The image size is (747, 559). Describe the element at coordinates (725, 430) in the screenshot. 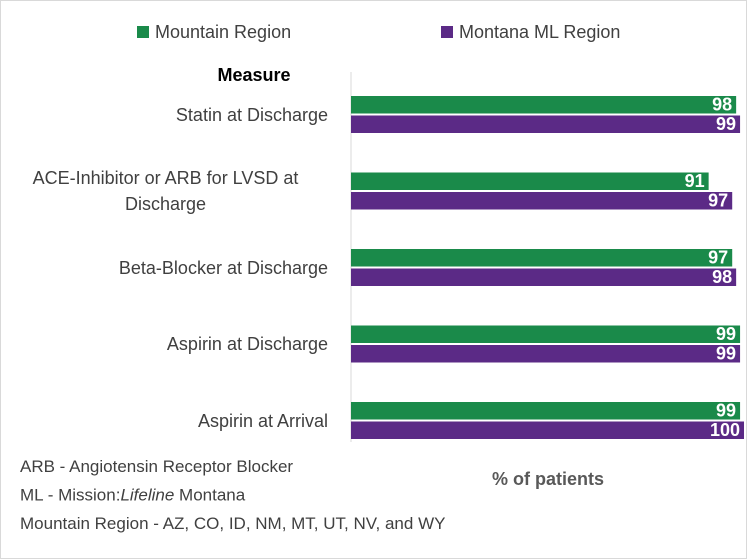

I see `bar-value-label: 100` at that location.